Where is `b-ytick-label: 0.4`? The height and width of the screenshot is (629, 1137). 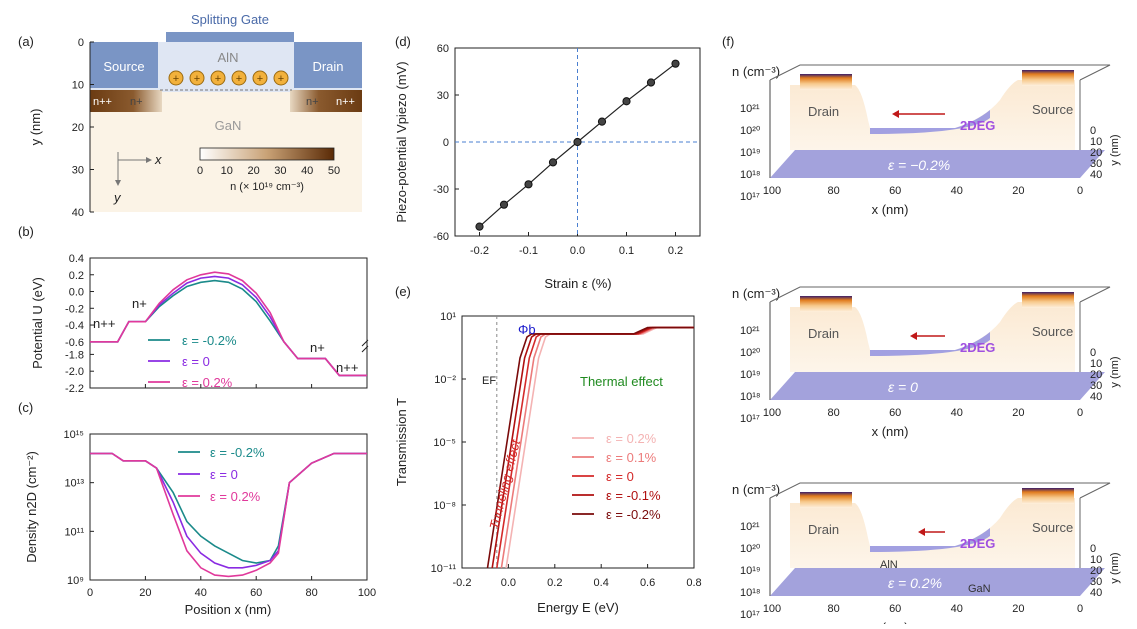 b-ytick-label: 0.4 is located at coordinates (76, 259).